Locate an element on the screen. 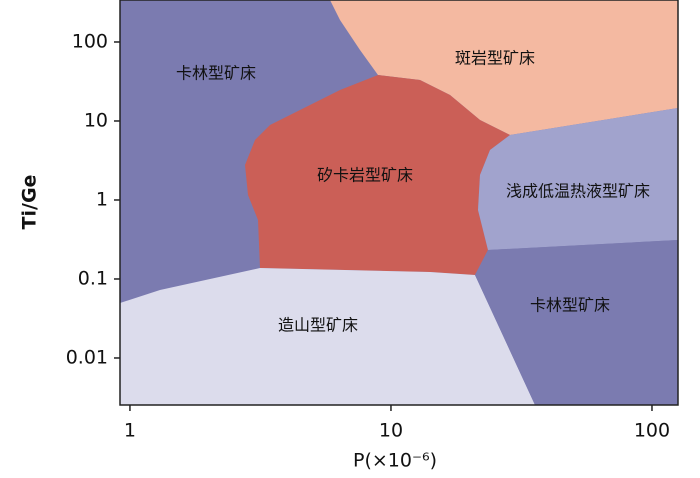  region-label: 造山型矿床 is located at coordinates (318, 325).